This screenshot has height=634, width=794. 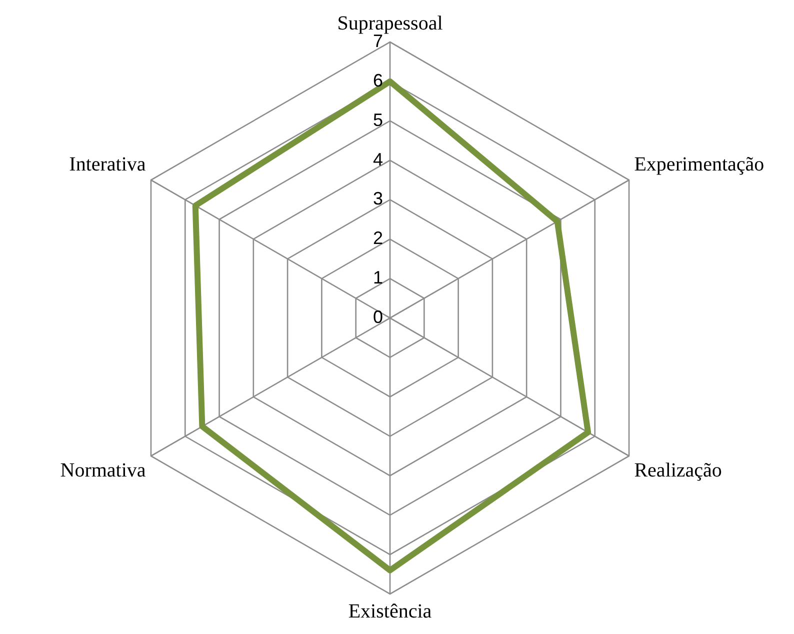 I want to click on y-tick-label: 2, so click(x=377, y=238).